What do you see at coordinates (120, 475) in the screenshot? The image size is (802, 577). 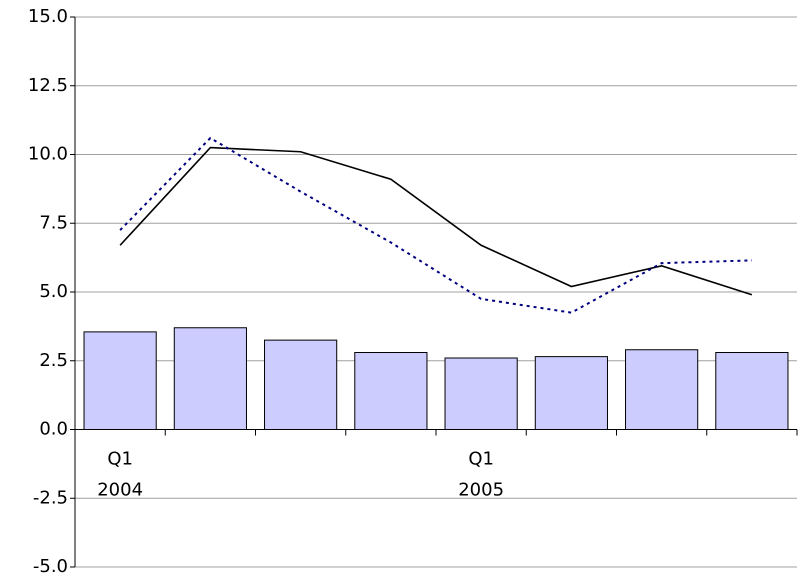 I see `x-tick-label: Q1 2004` at bounding box center [120, 475].